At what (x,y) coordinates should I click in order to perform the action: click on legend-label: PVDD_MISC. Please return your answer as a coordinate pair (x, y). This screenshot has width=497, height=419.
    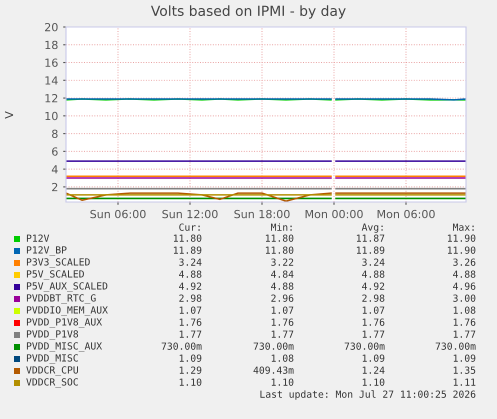
    Looking at the image, I should click on (52, 359).